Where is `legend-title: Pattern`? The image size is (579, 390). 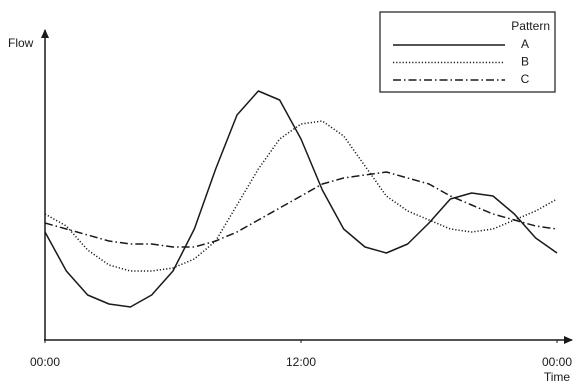
legend-title: Pattern is located at coordinates (530, 26).